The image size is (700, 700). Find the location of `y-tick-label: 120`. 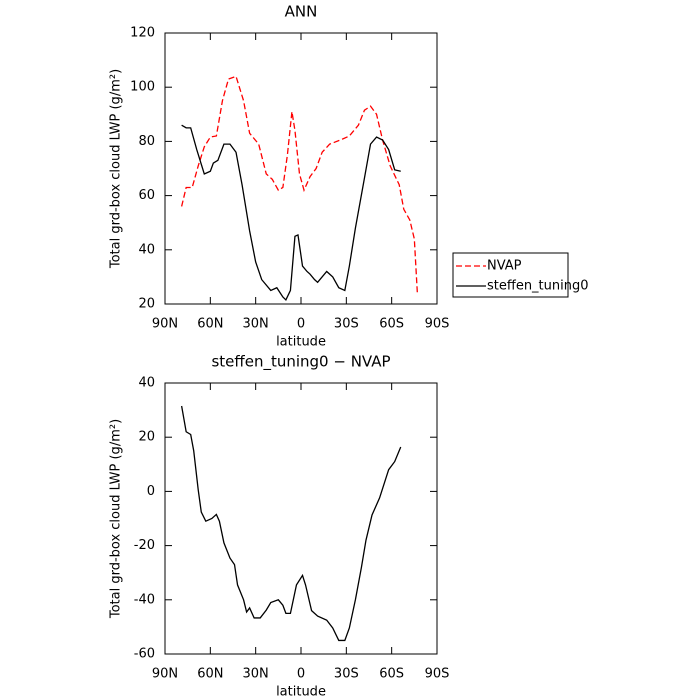

y-tick-label: 120 is located at coordinates (142, 33).